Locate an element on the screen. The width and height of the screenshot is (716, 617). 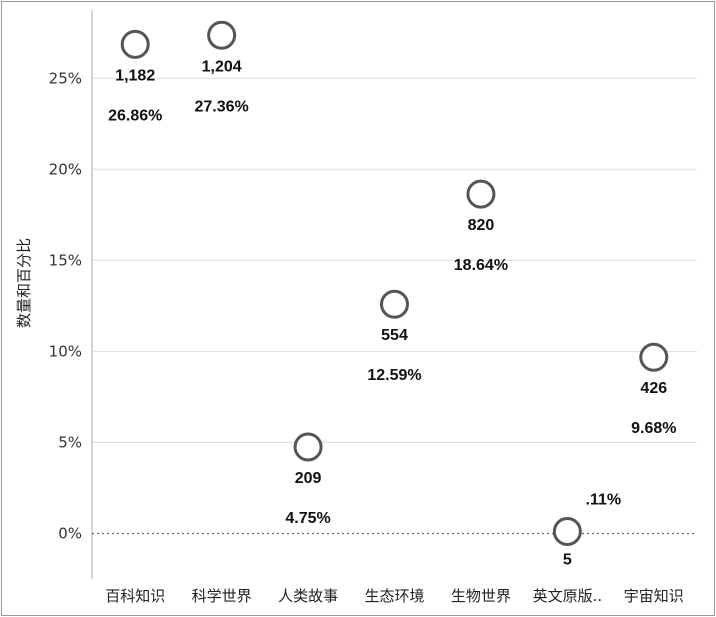
count-label: 1,182 is located at coordinates (135, 75).